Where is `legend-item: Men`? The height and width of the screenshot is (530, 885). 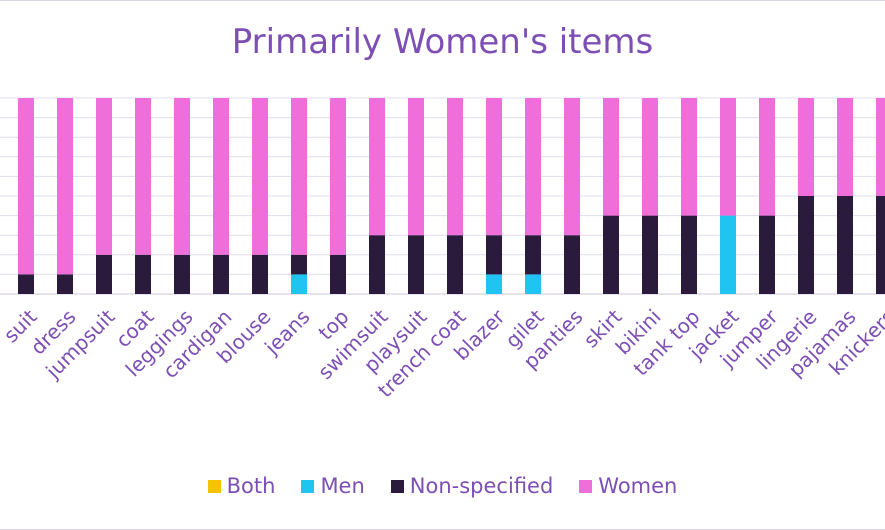
legend-item: Men is located at coordinates (333, 486).